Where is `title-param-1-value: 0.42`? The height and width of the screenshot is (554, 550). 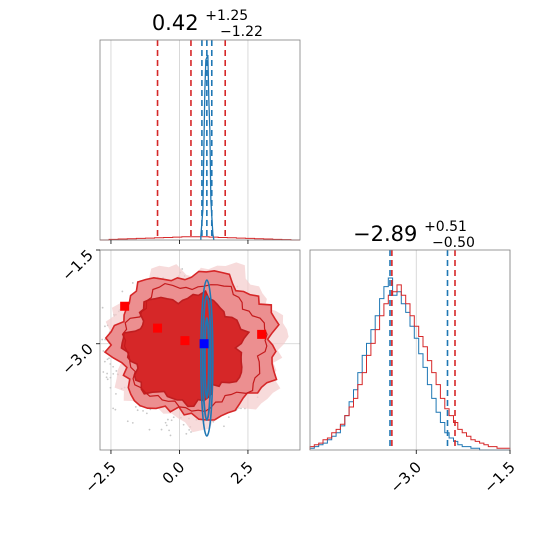 title-param-1-value: 0.42 is located at coordinates (175, 23).